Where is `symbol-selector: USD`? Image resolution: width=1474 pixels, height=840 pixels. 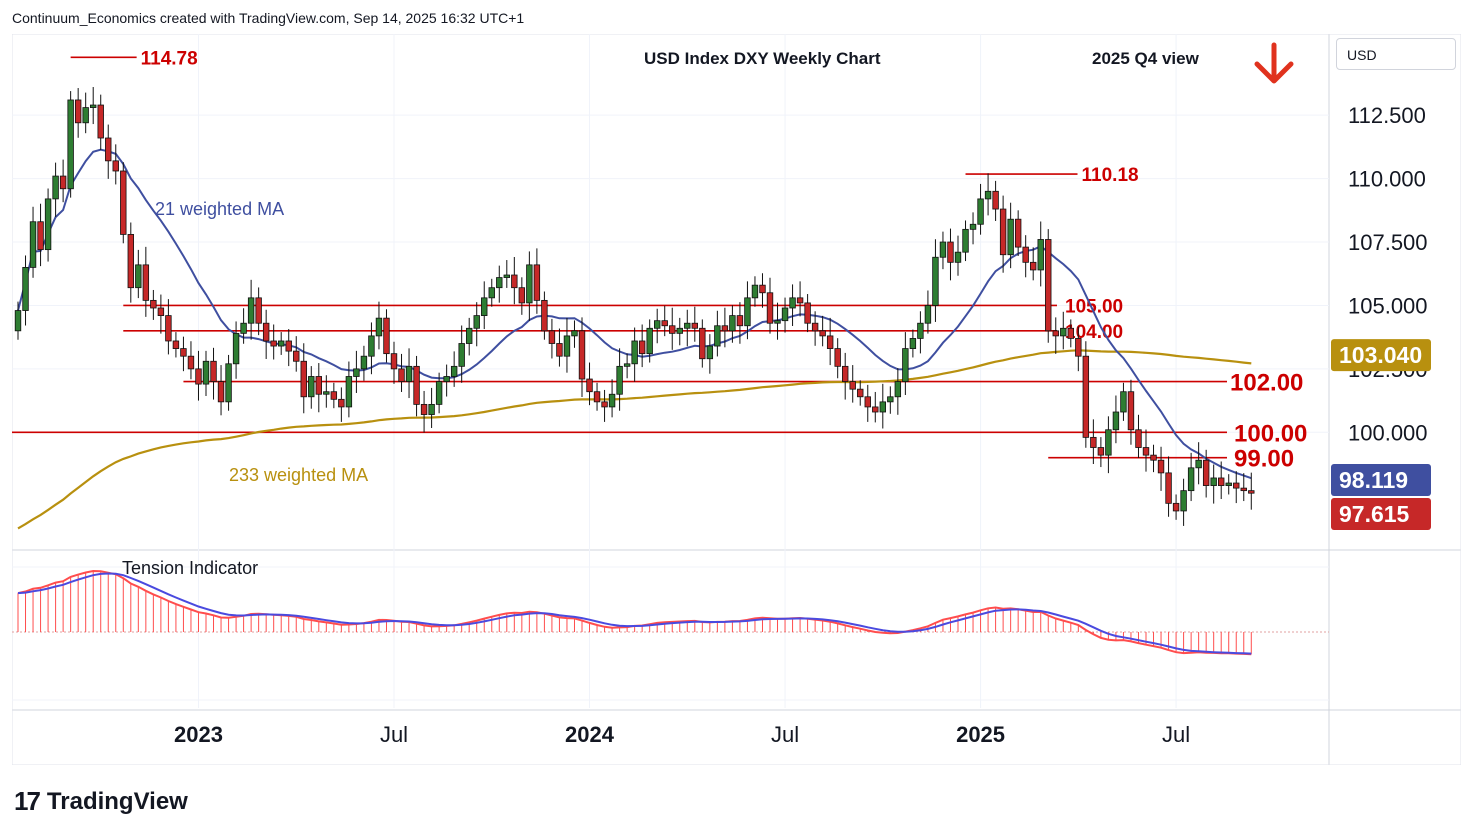
symbol-selector: USD is located at coordinates (1396, 54).